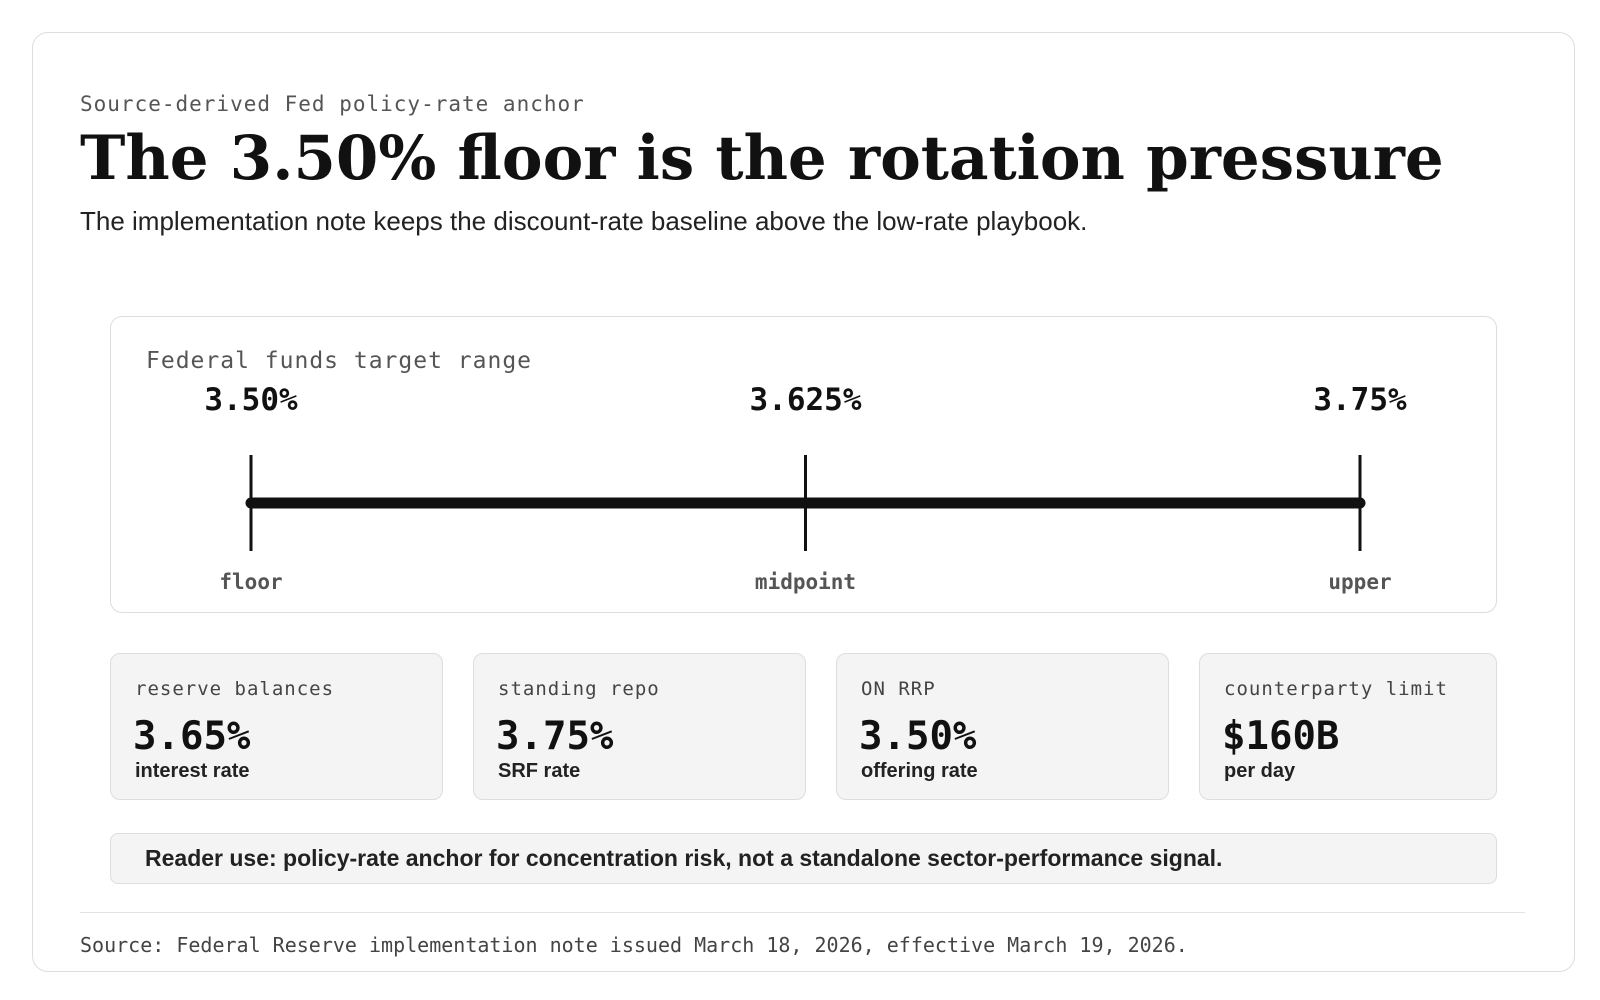 The height and width of the screenshot is (1000, 1600). Describe the element at coordinates (802, 912) in the screenshot. I see `divider` at that location.